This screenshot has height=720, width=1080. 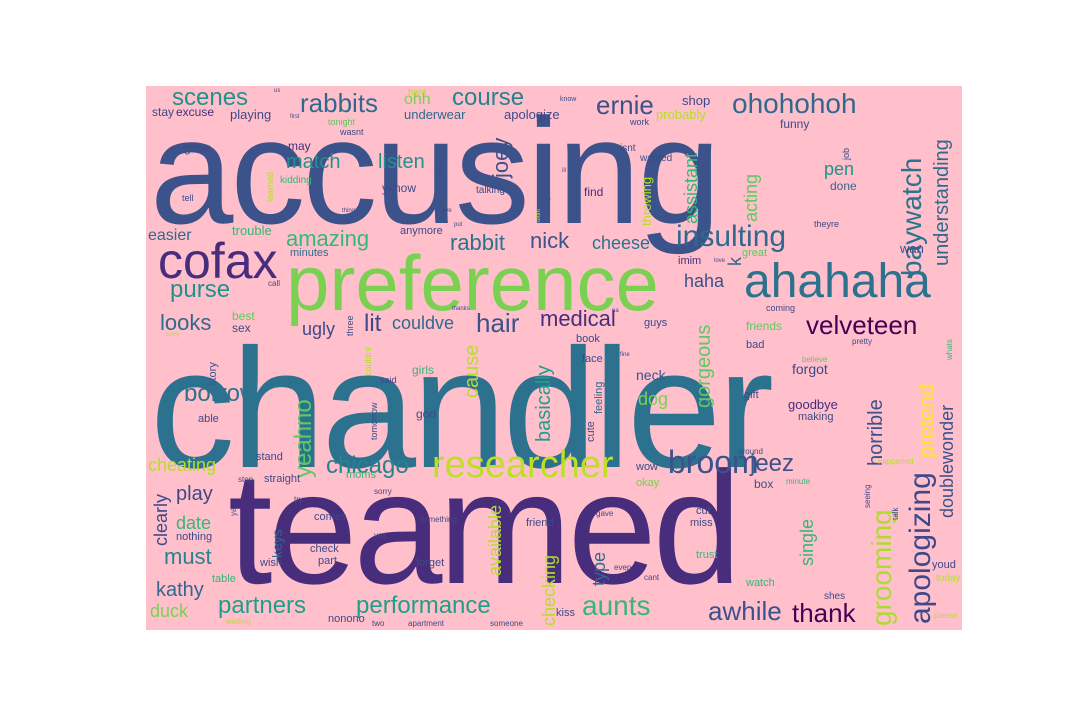 I want to click on cloud-word: playing, so click(x=251, y=114).